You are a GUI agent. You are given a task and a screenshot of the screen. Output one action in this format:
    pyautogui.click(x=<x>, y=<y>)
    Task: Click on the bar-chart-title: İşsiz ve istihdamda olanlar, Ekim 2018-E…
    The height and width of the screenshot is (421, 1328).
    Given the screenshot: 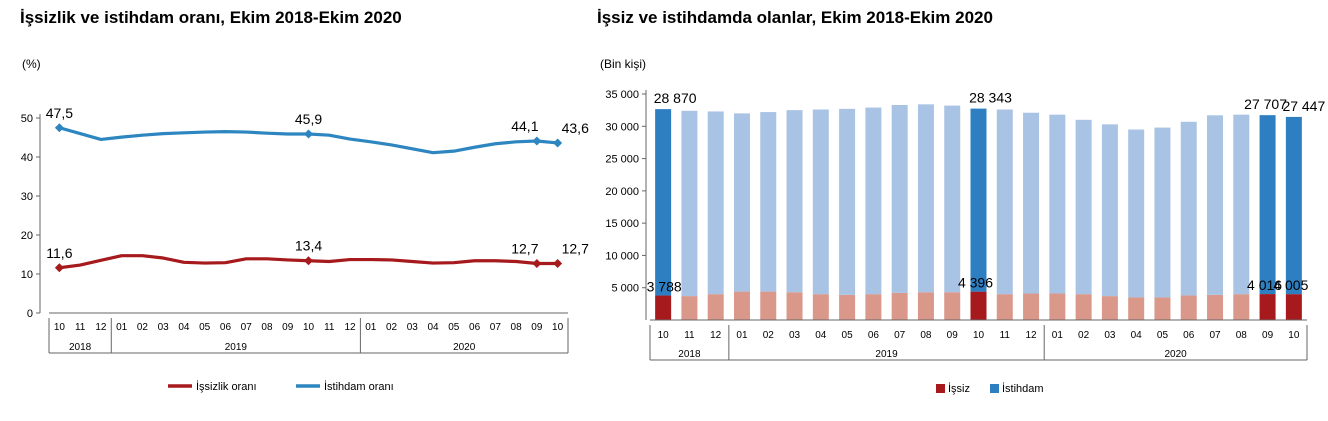 What is the action you would take?
    pyautogui.click(x=795, y=17)
    